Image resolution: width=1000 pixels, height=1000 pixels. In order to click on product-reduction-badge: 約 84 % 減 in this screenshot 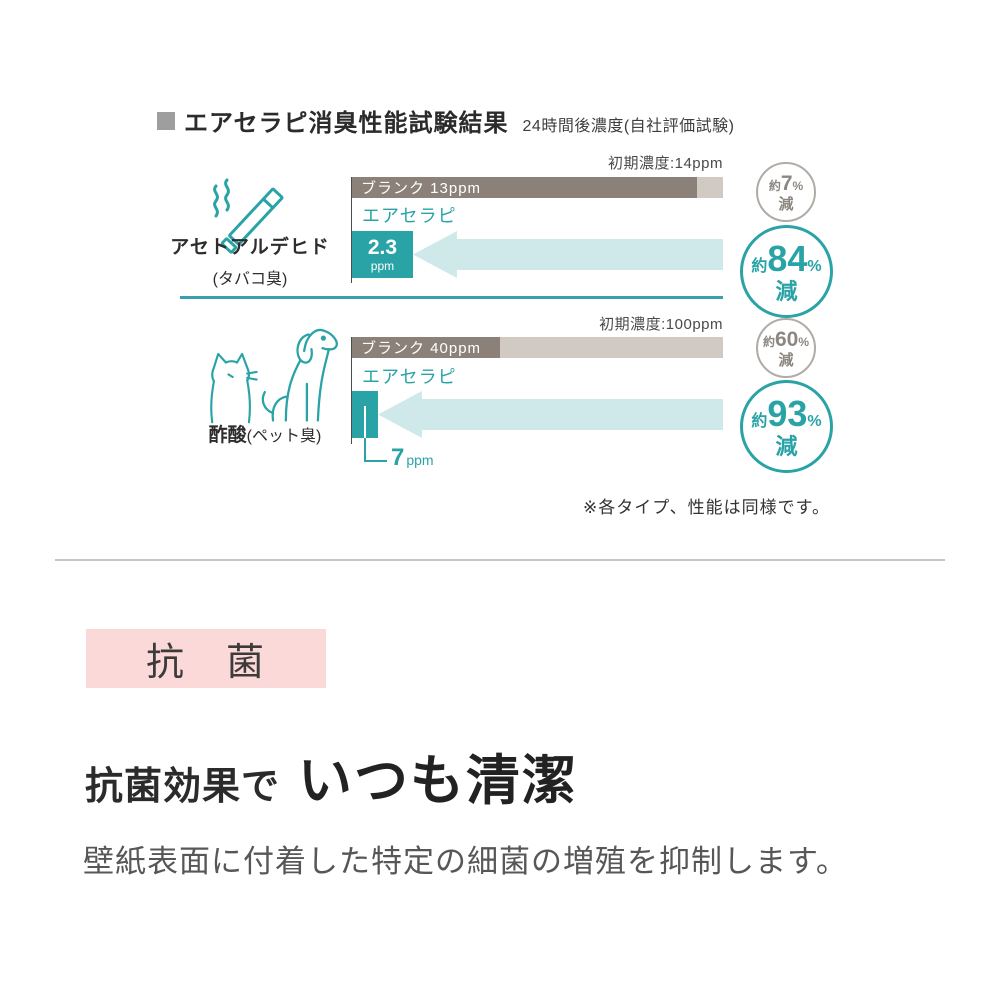, I will do `click(786, 271)`.